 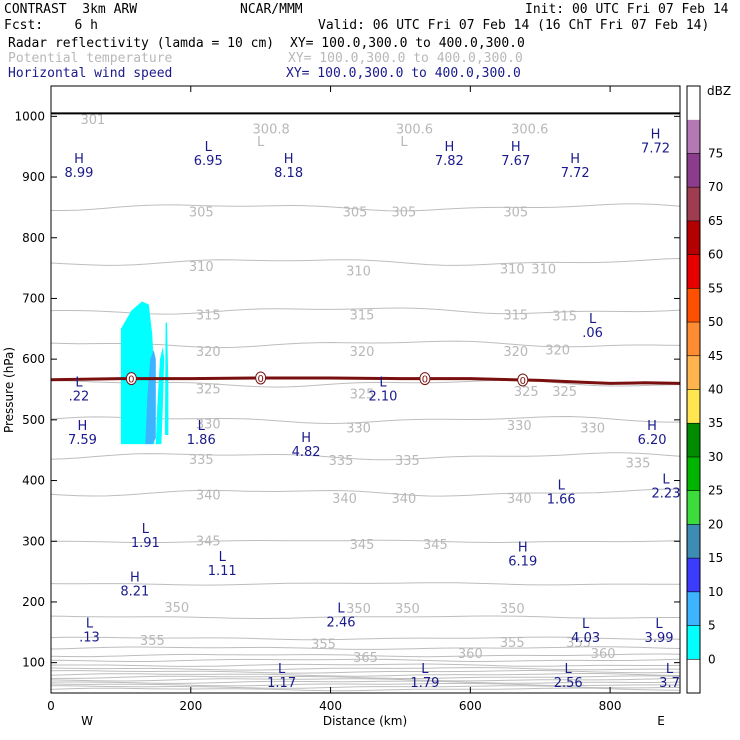 What do you see at coordinates (87, 721) in the screenshot?
I see `x-end-label-west: W` at bounding box center [87, 721].